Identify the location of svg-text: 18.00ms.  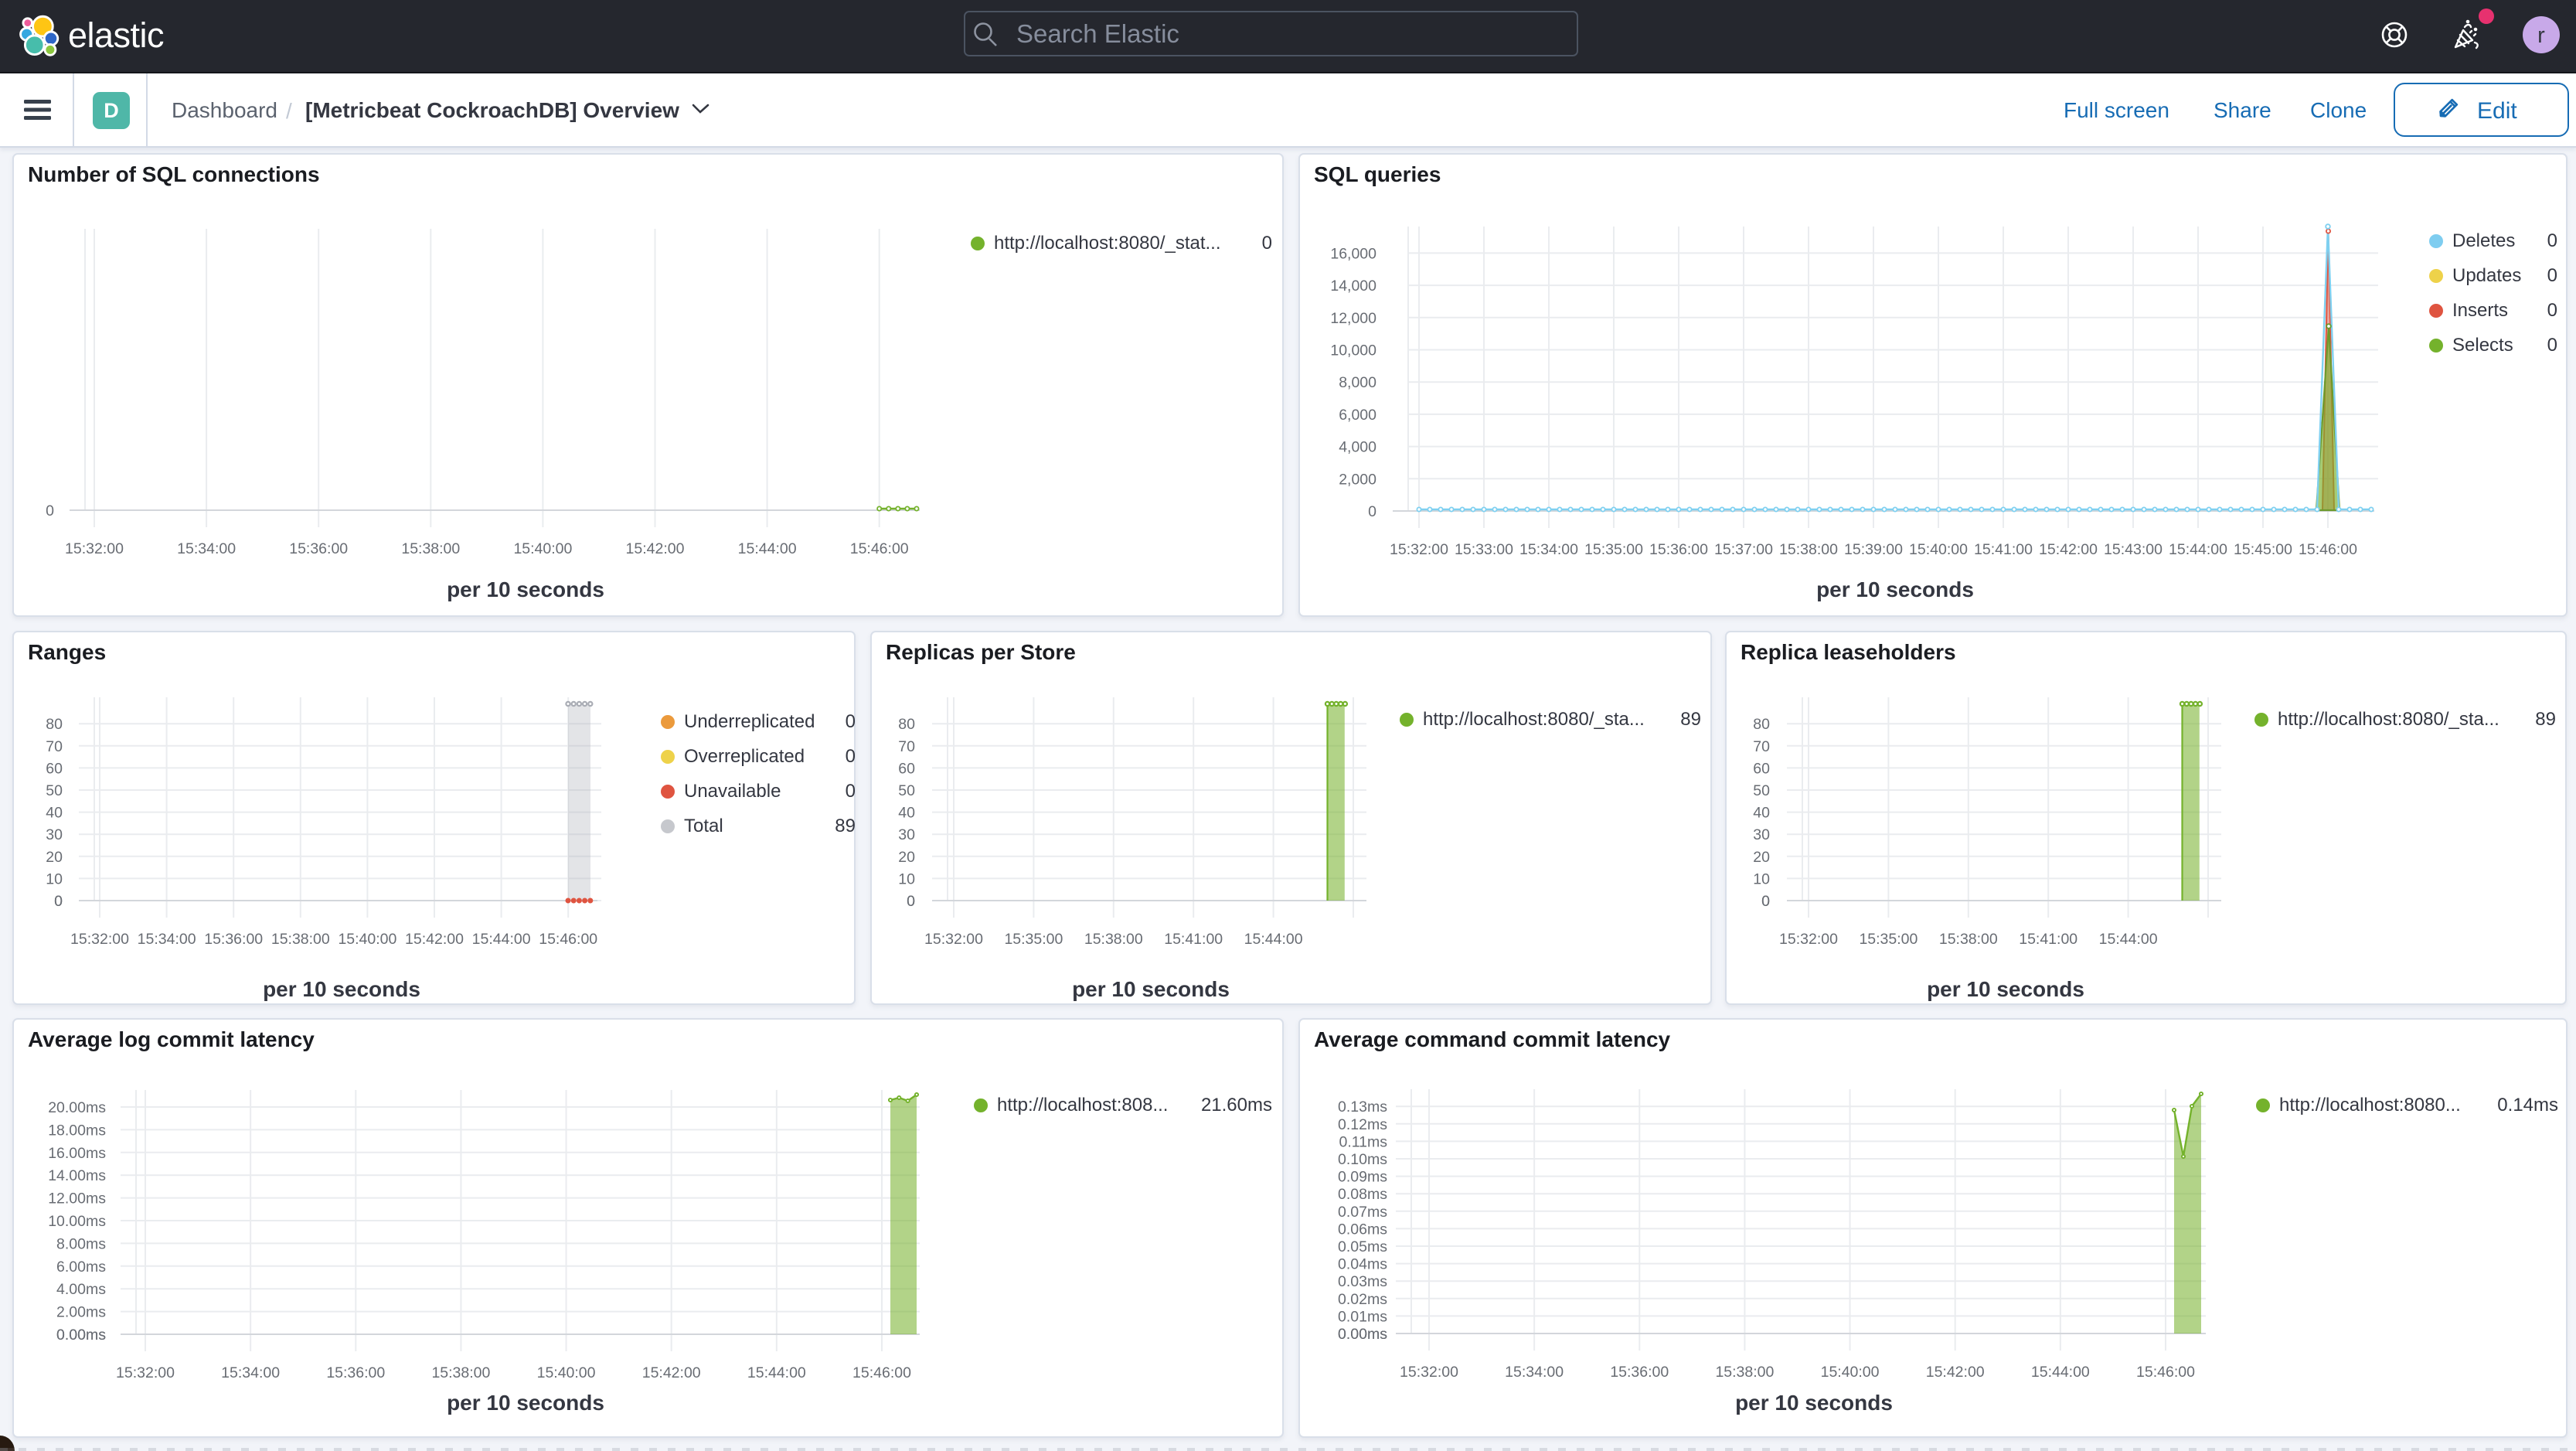
(77, 1130).